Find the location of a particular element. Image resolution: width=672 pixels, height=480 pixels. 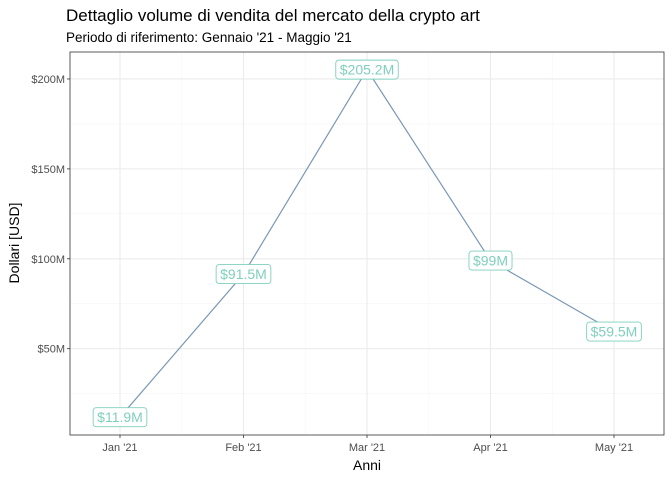

data-label-text: $91.5M is located at coordinates (243, 274).